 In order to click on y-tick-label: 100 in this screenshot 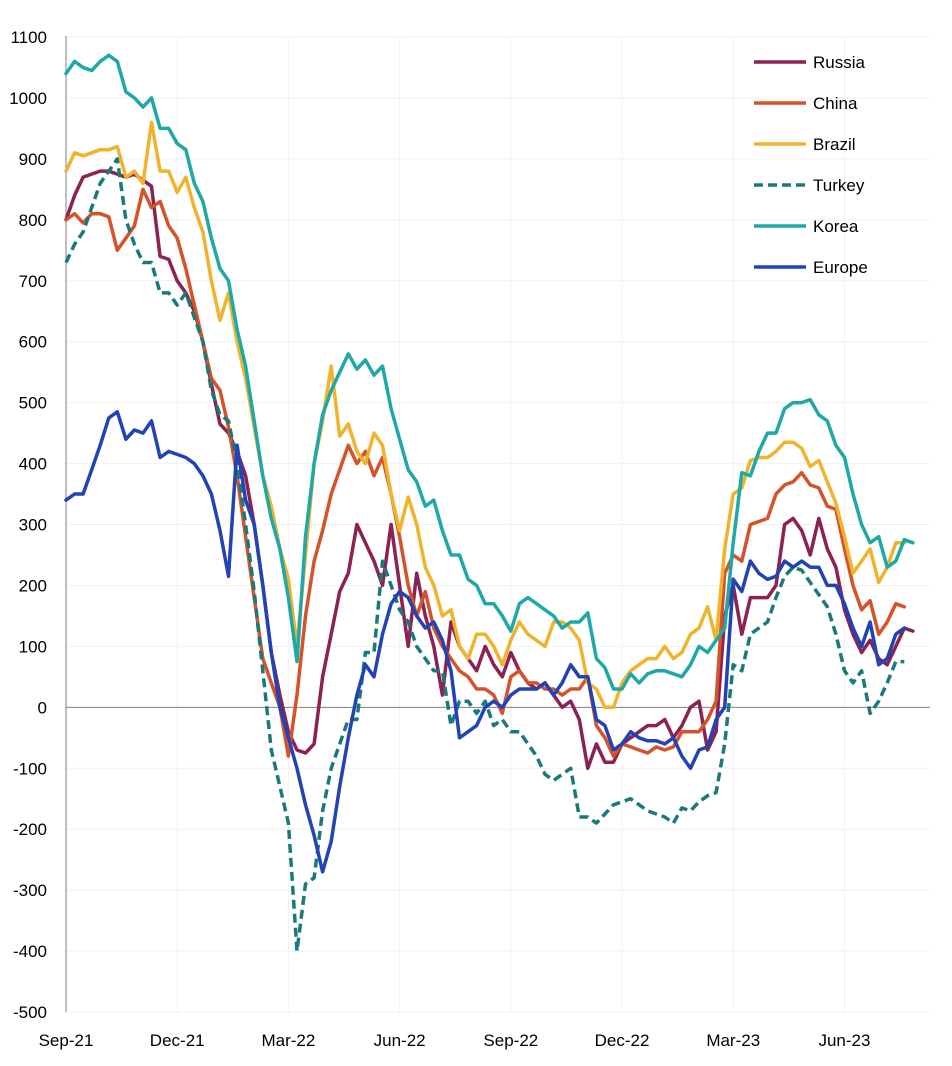, I will do `click(33, 646)`.